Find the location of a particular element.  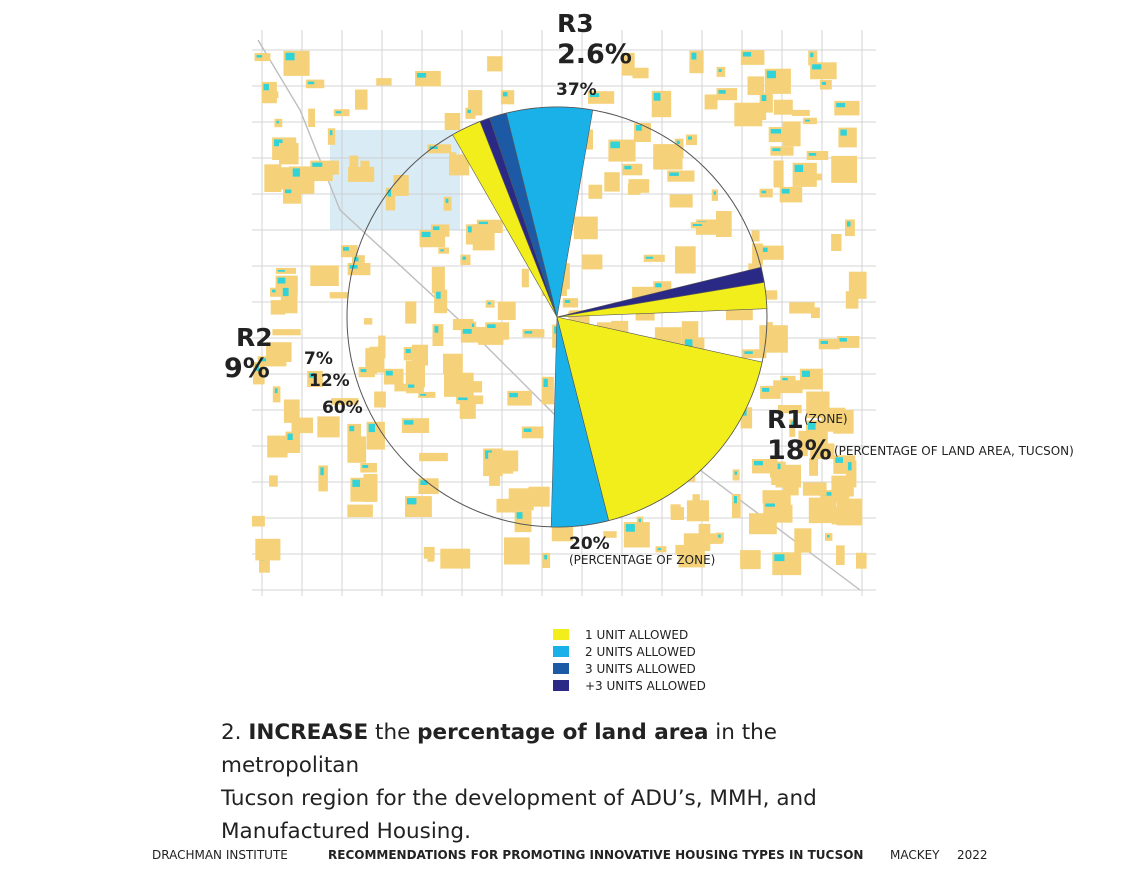

recommendation-number: 2. is located at coordinates (231, 732).